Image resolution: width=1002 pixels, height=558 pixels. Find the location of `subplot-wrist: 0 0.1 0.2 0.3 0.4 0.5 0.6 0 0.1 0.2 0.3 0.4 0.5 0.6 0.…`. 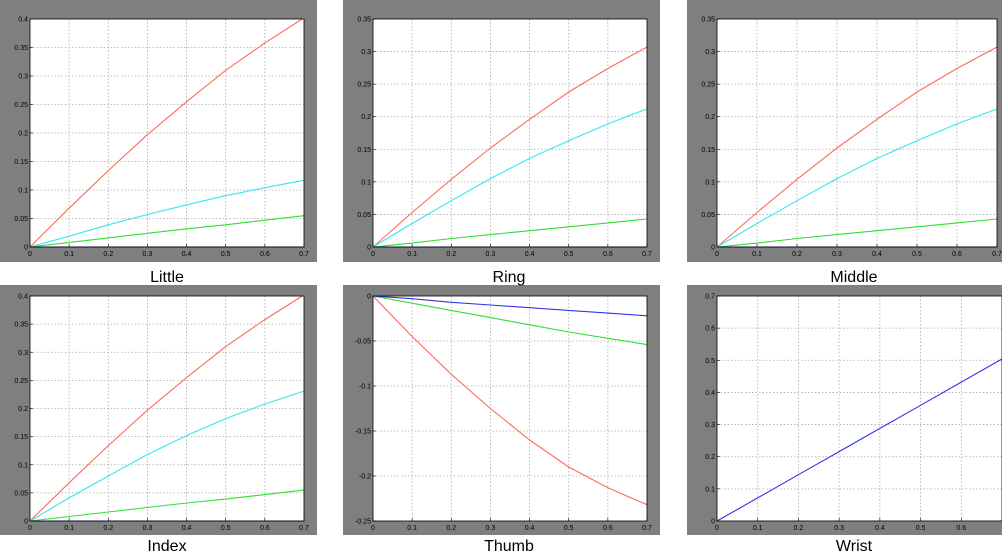

subplot-wrist: 0 0.1 0.2 0.3 0.4 0.5 0.6 0 0.1 0.2 0.3 0.4 0.5 0.6 0.… is located at coordinates (844, 410).